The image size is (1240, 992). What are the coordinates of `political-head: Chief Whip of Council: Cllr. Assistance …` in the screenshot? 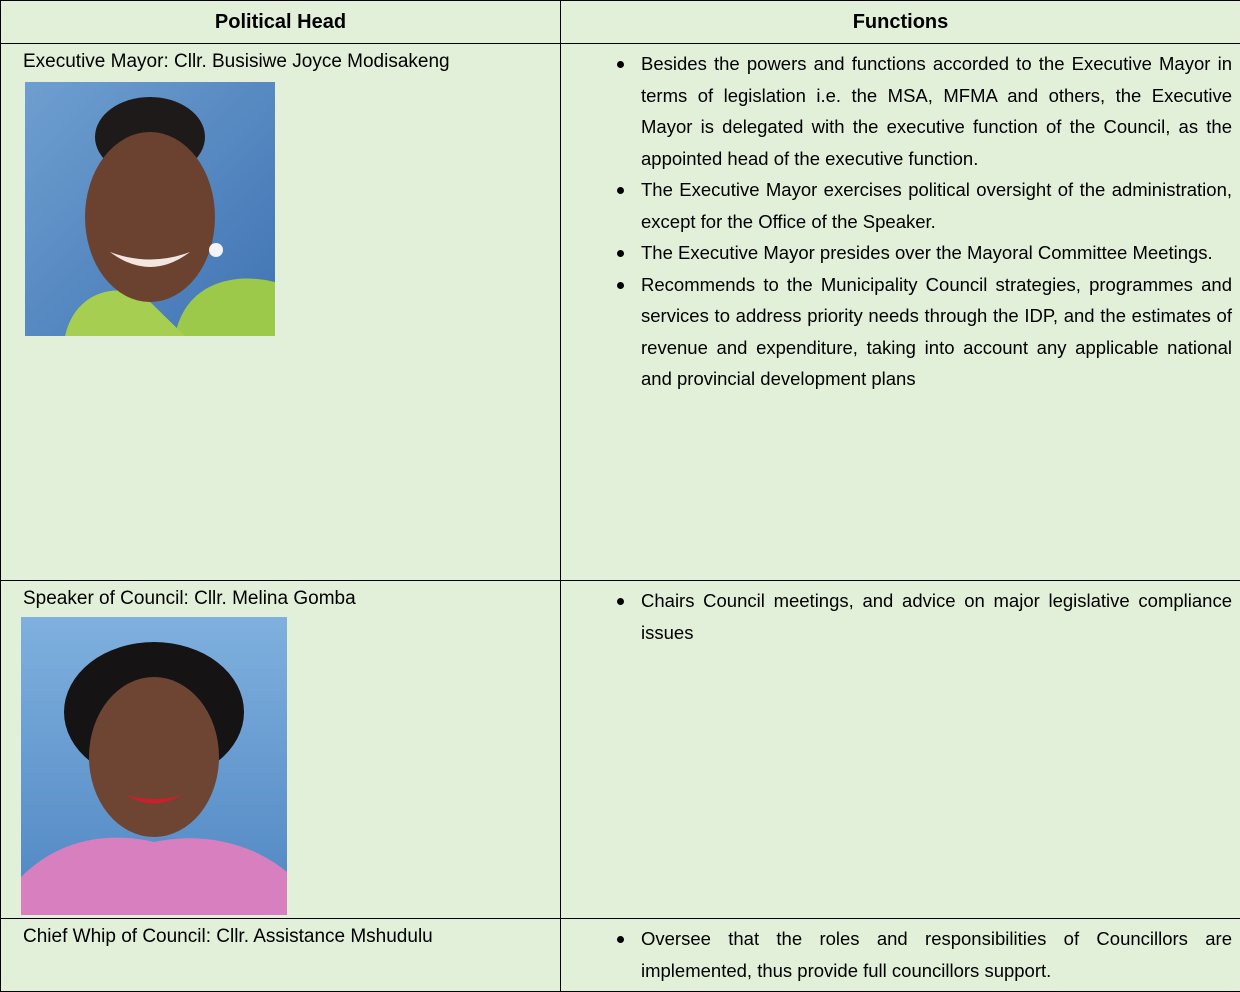 It's located at (280, 935).